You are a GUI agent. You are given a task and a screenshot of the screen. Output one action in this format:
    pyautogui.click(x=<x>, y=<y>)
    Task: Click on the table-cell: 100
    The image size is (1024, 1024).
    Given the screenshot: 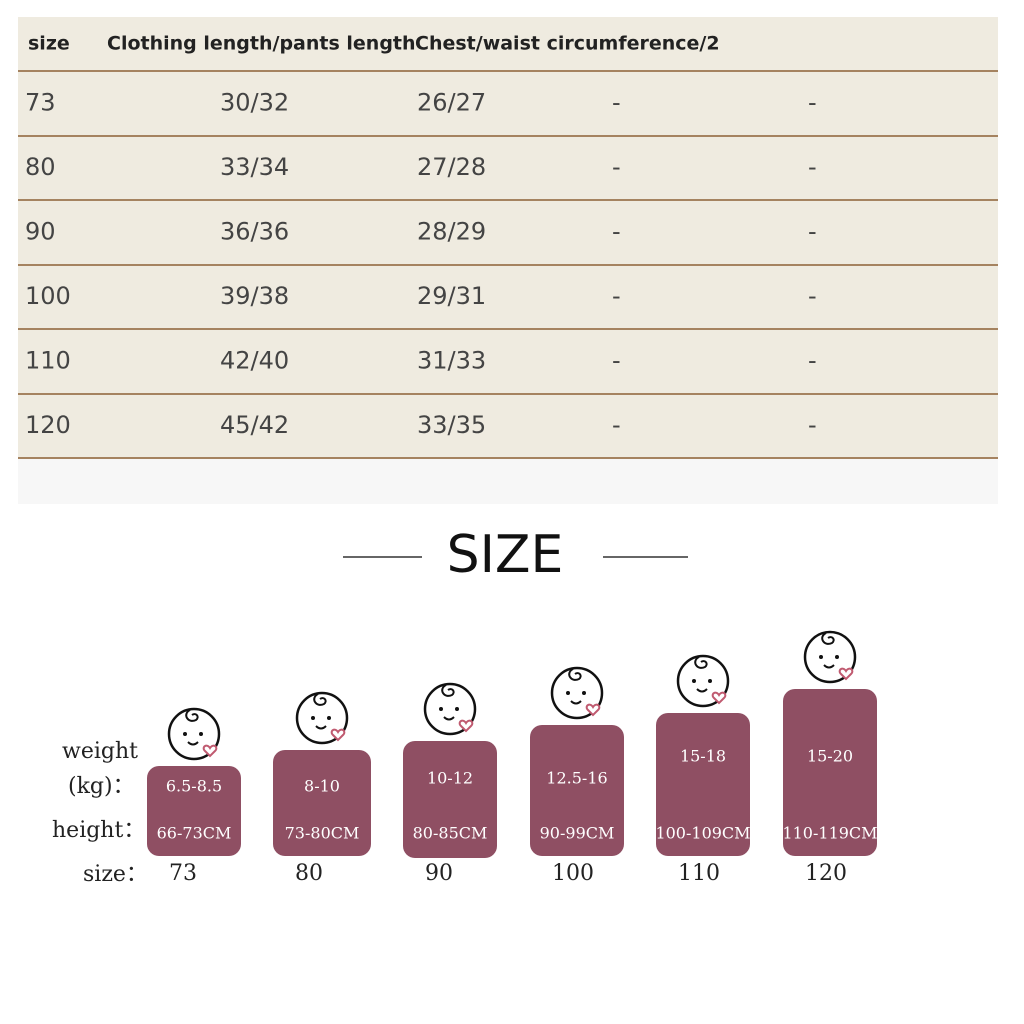 What is the action you would take?
    pyautogui.click(x=48, y=296)
    